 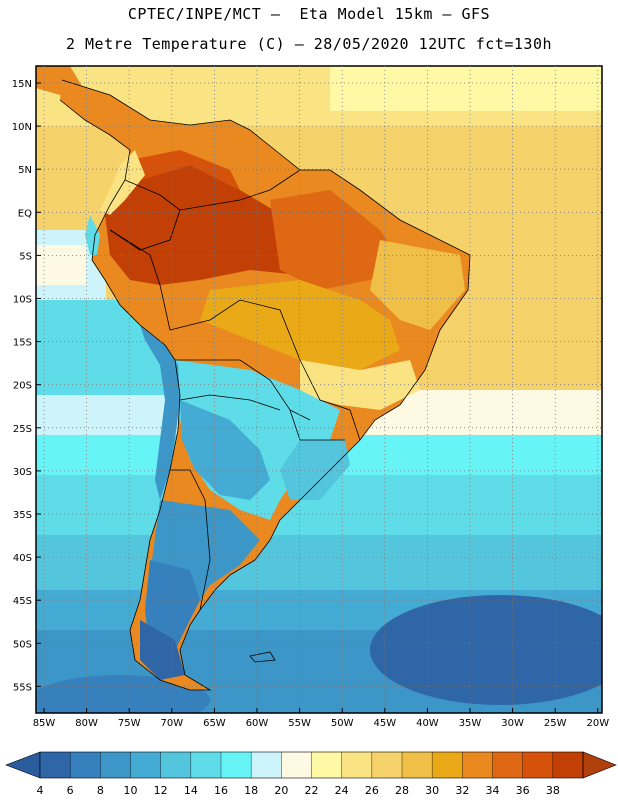 What do you see at coordinates (25, 213) in the screenshot?
I see `lat-label: EQ` at bounding box center [25, 213].